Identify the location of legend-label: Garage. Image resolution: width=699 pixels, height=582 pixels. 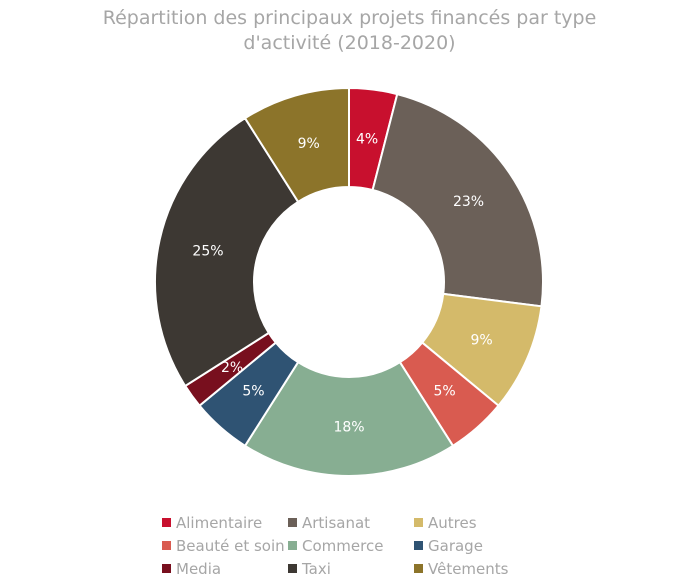
(455, 545).